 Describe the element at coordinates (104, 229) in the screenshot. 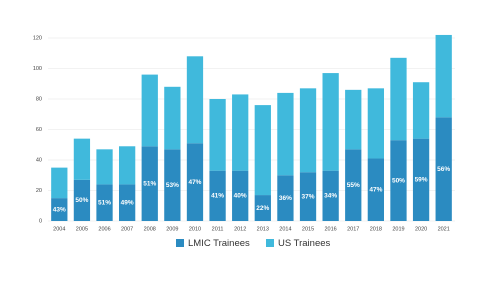

I see `x-tick-label: 2006` at that location.